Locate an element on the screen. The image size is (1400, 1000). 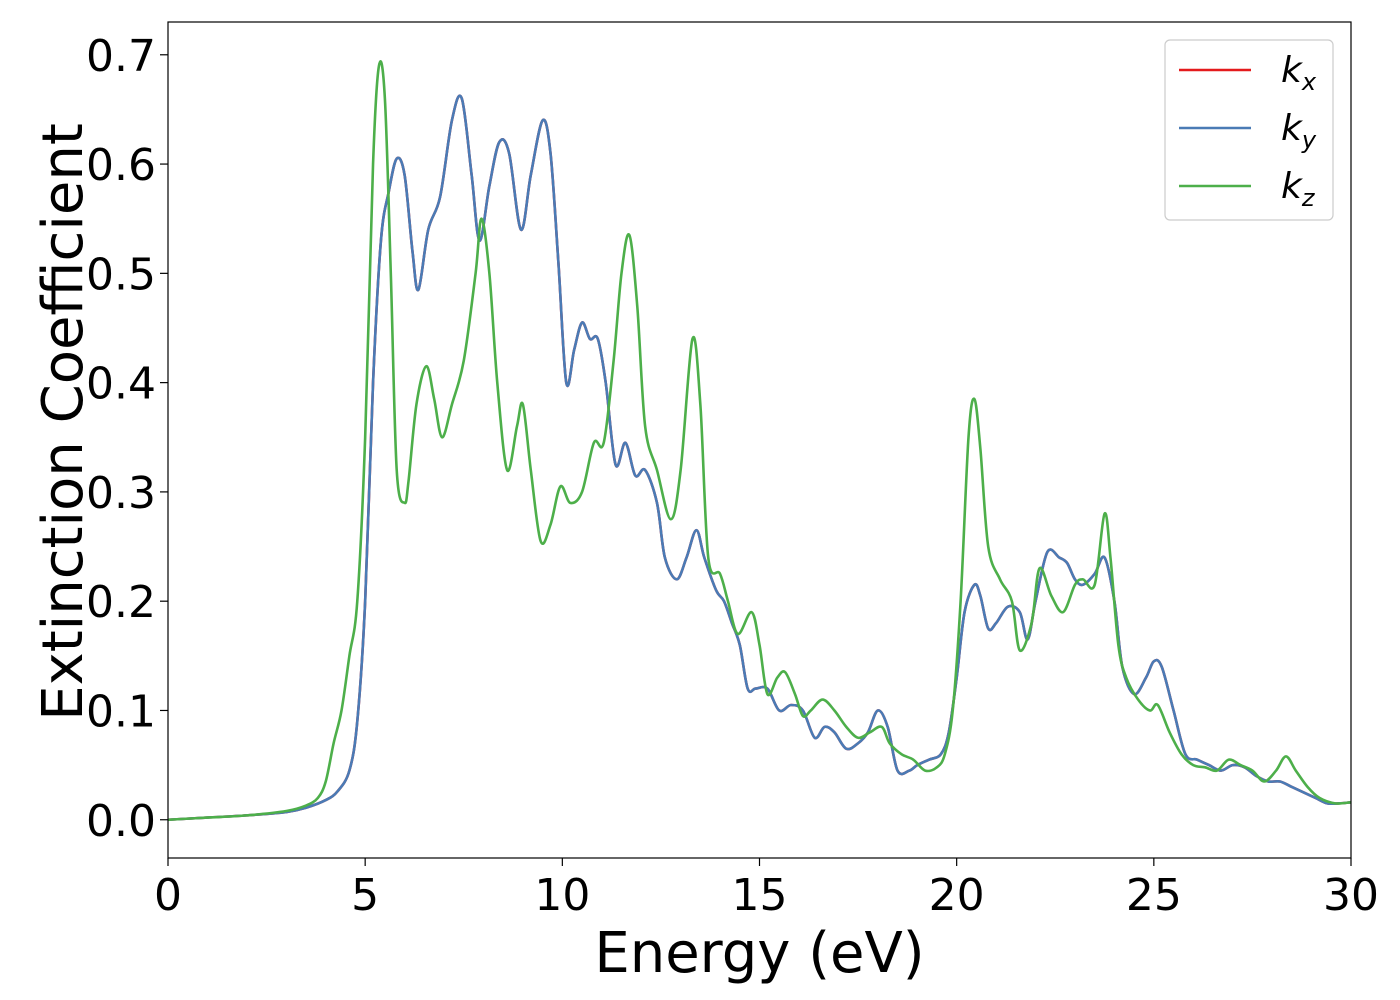
x-tick-label: 20 is located at coordinates (957, 895).